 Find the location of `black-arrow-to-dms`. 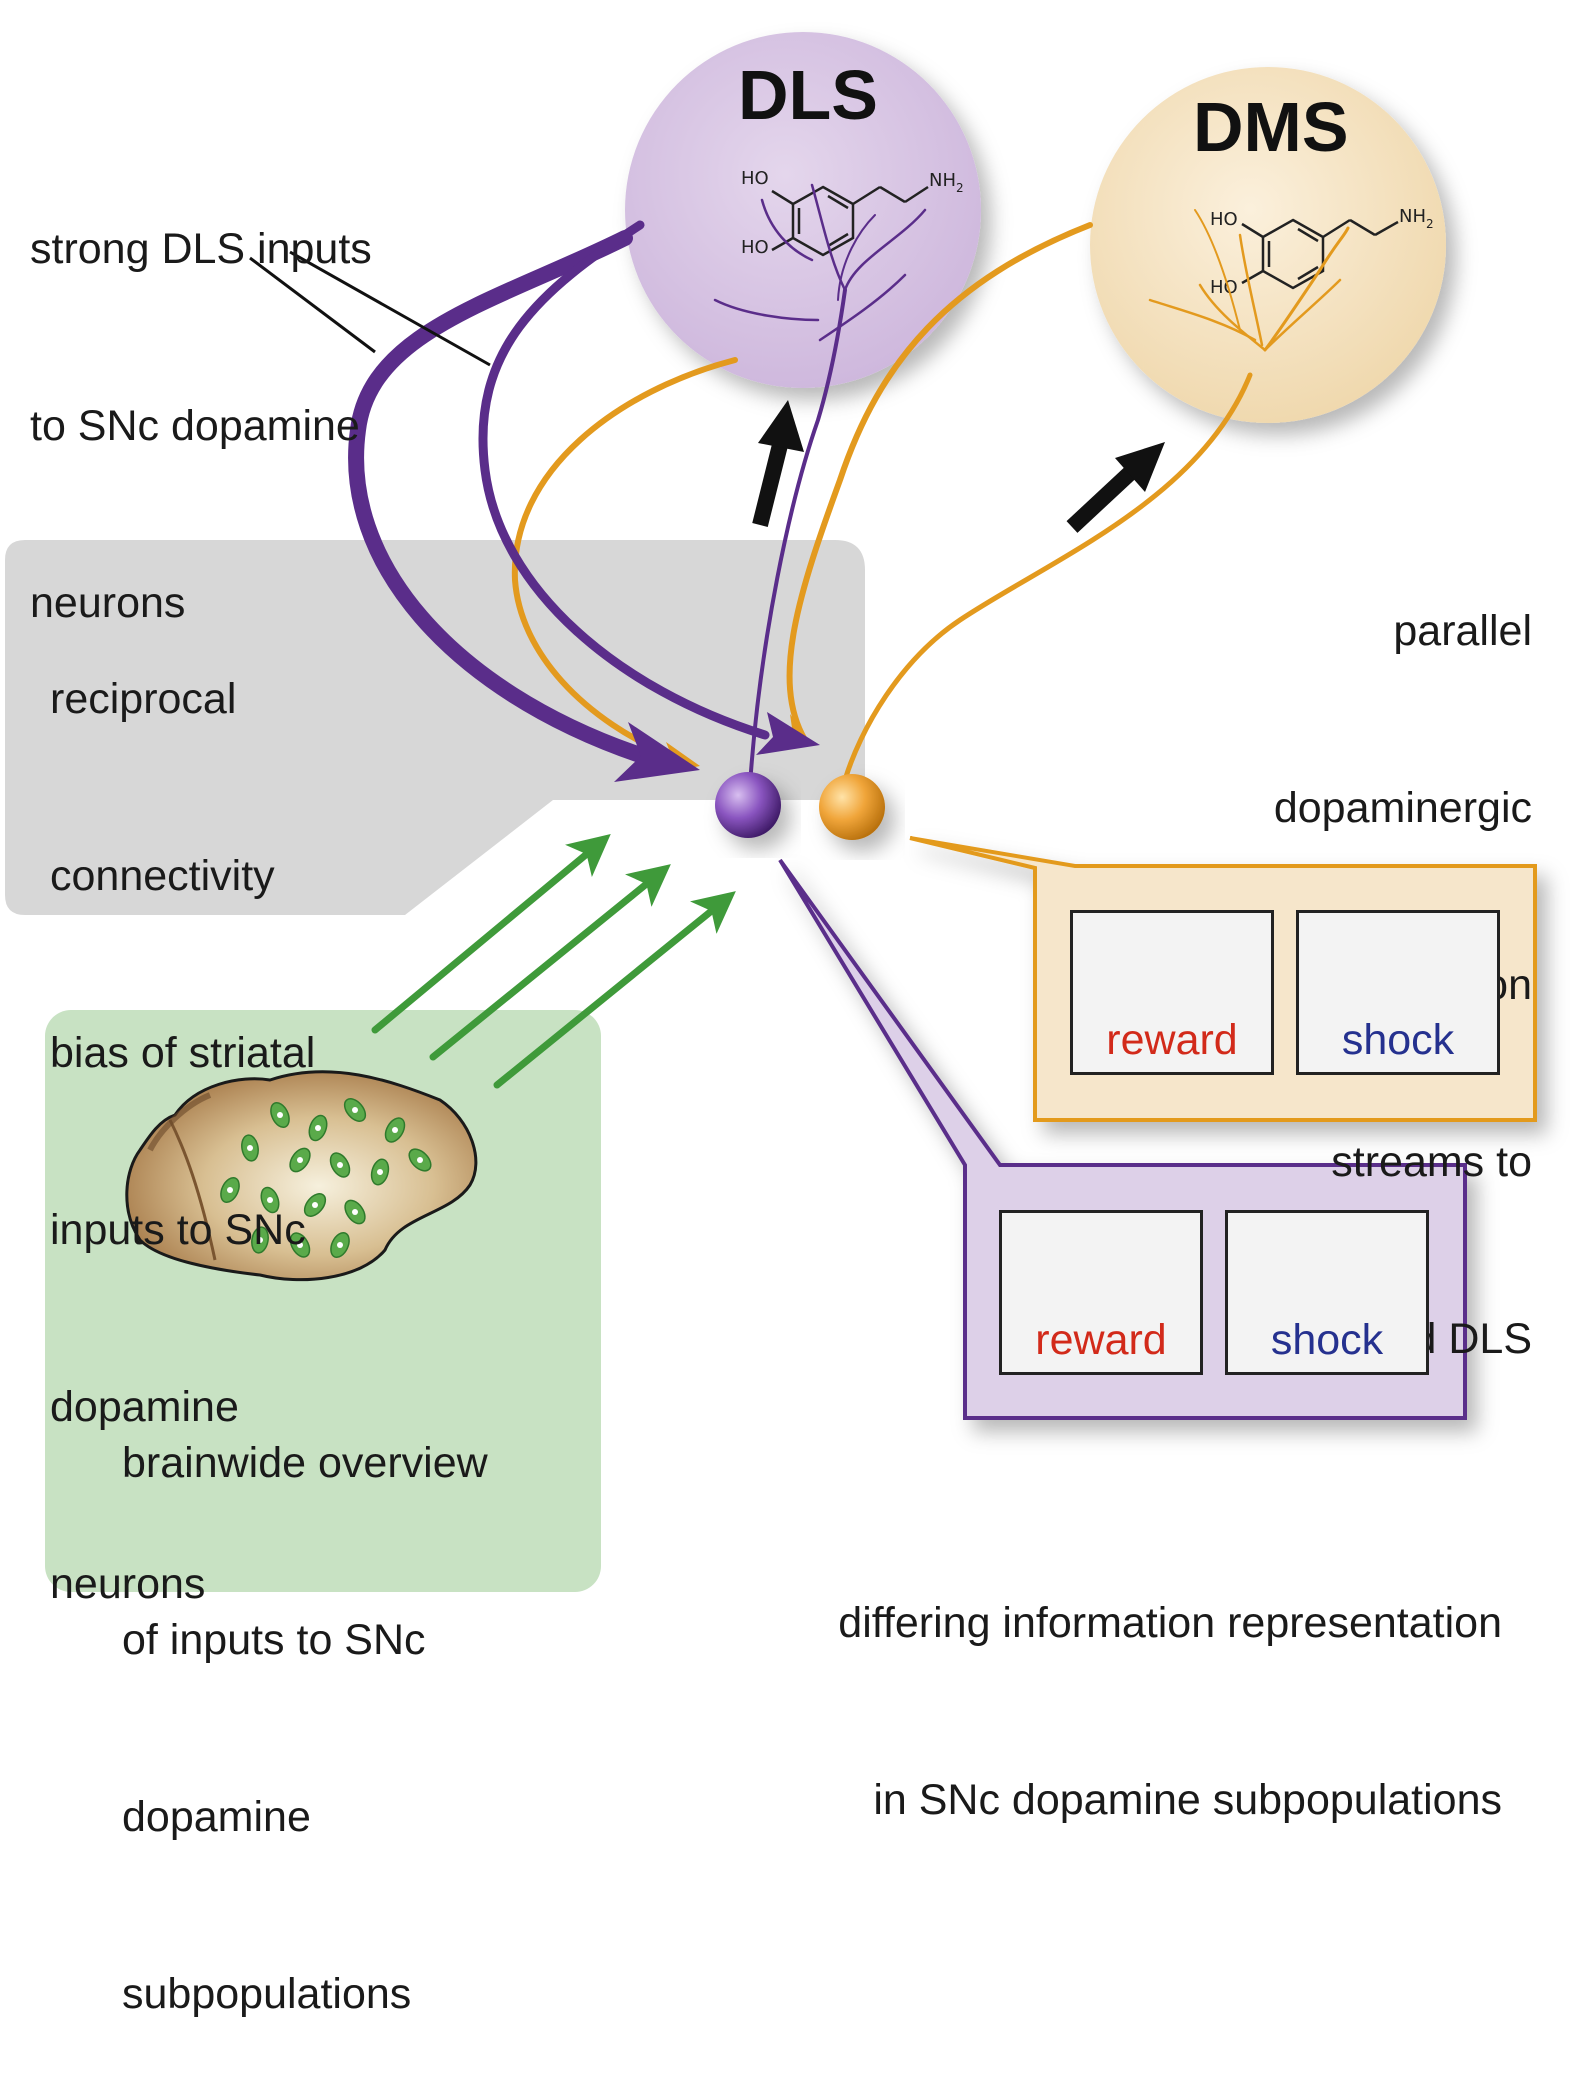

black-arrow-to-dms is located at coordinates (1115, 487).